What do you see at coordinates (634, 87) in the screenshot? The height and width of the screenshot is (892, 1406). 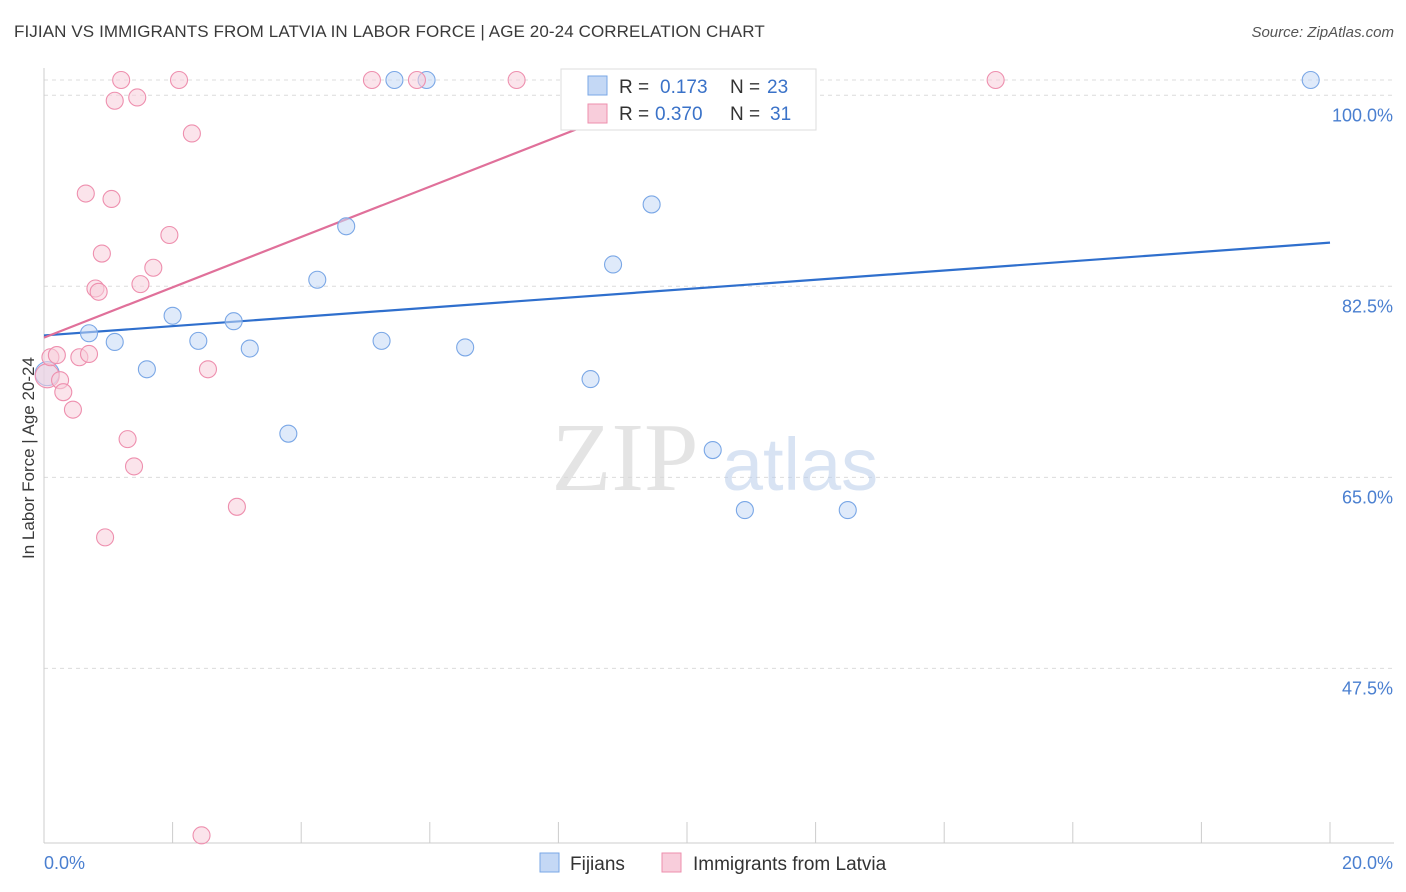 I see `legend-r-label-fijians: R =` at bounding box center [634, 87].